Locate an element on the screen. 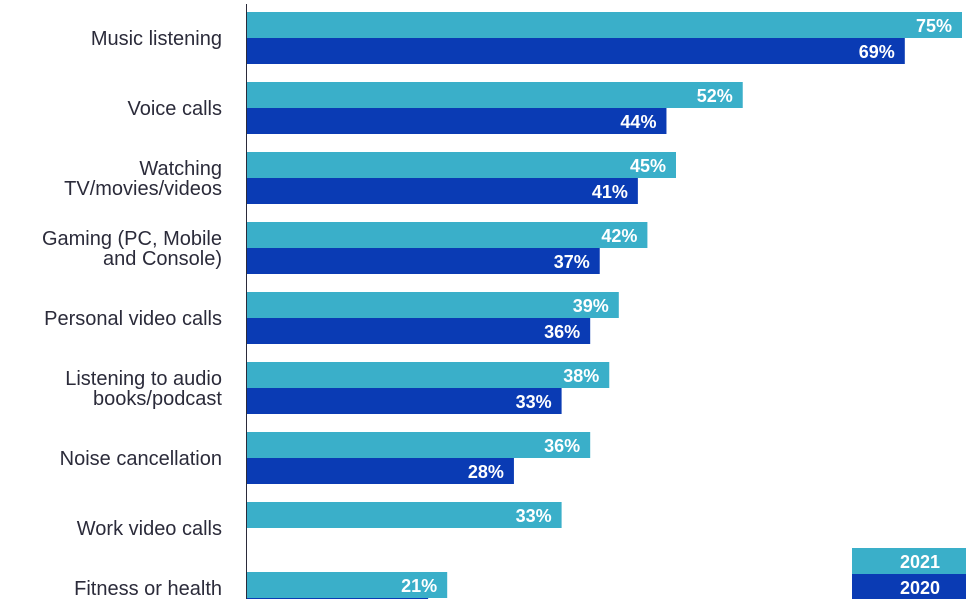 The image size is (966, 599). category-label-line: Fitness or health is located at coordinates (148, 588).